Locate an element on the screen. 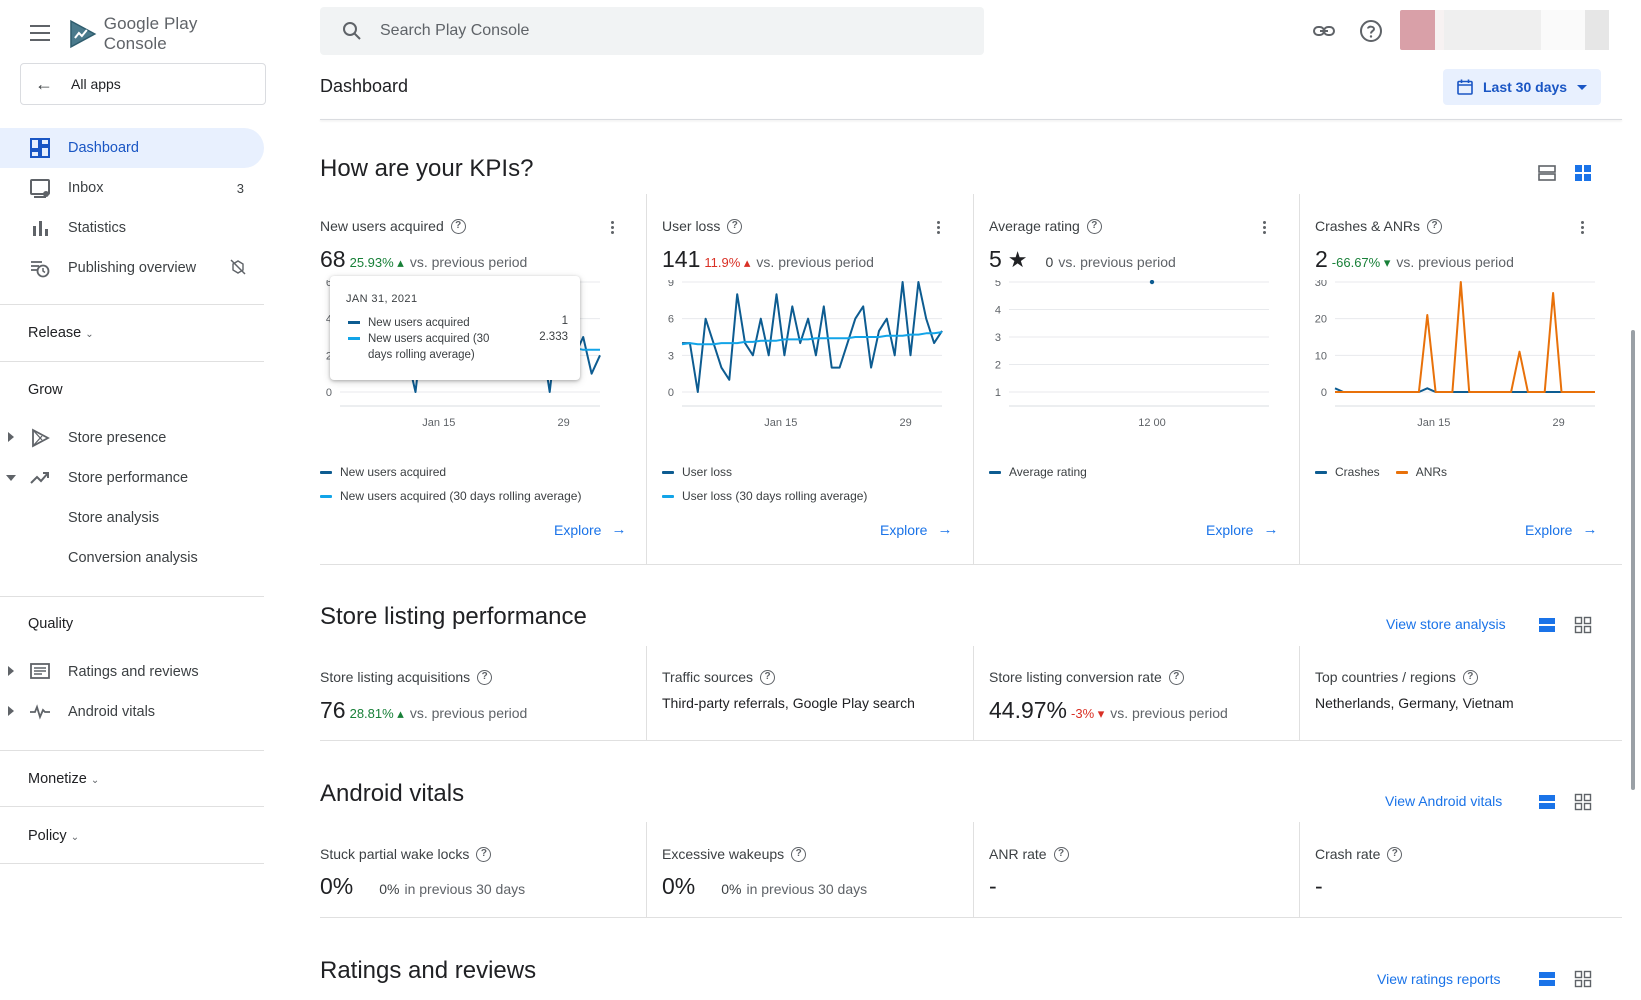 This screenshot has width=1641, height=1000. sidebar-item-ratings-reviews: Ratings and reviews is located at coordinates (132, 672).